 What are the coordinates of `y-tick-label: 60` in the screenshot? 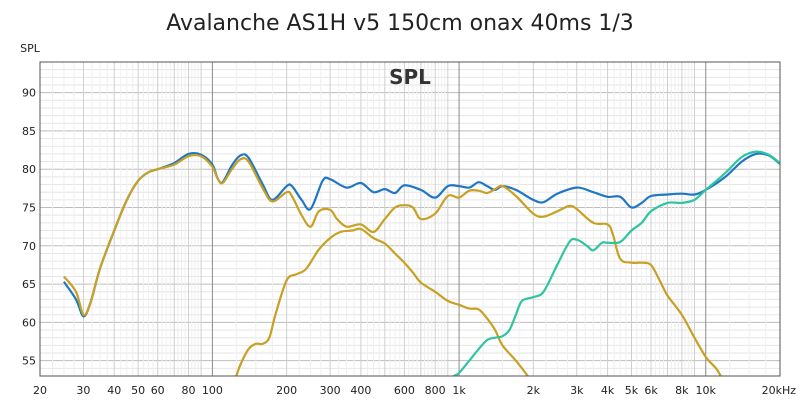 It's located at (29, 322).